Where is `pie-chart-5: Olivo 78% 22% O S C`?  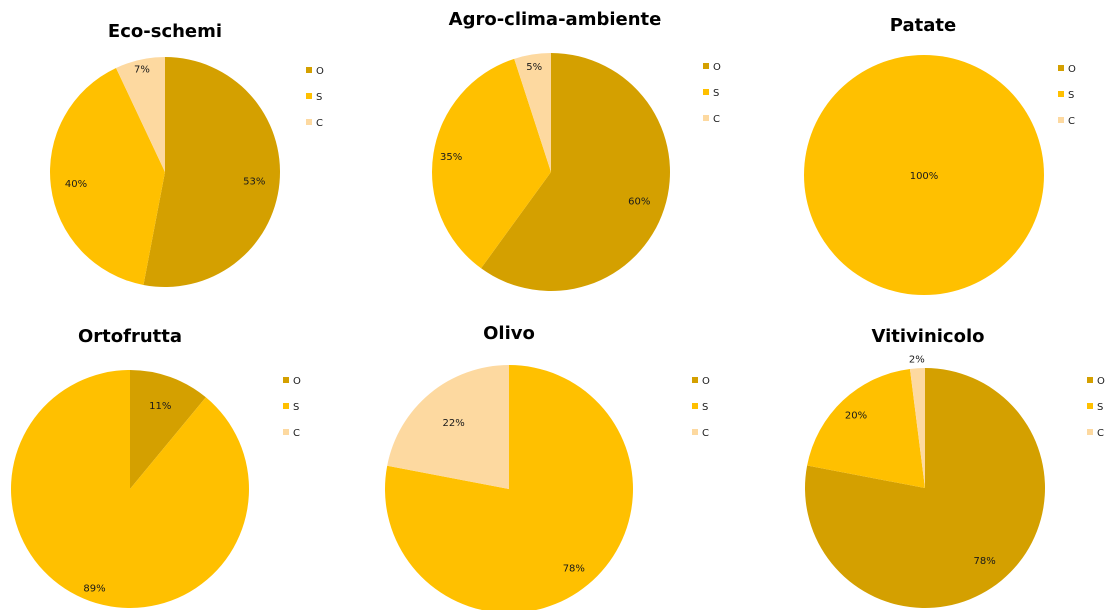
pie-chart-5: Olivo 78% 22% O S C is located at coordinates (547, 466).